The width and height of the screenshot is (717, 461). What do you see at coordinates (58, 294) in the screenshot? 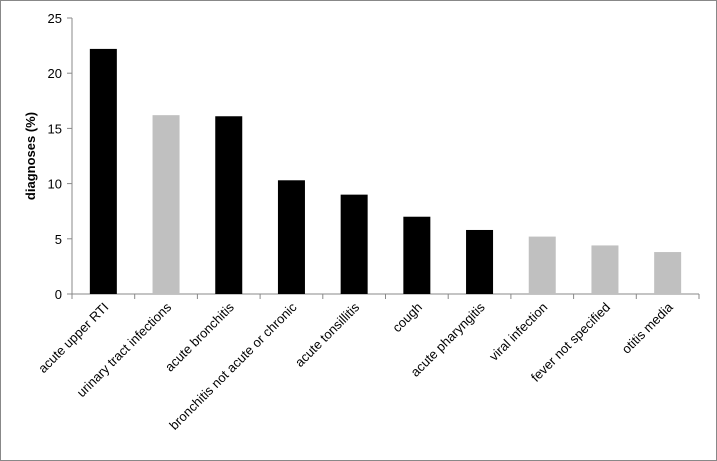
I see `y-tick-label: 0` at bounding box center [58, 294].